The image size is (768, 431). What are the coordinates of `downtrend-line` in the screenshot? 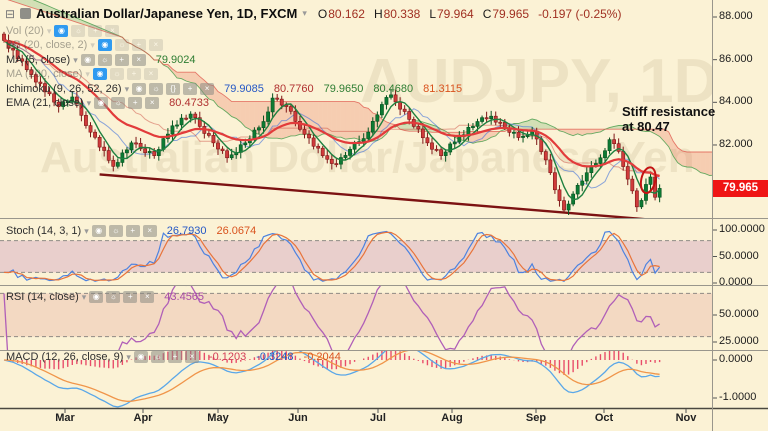 It's located at (375, 196).